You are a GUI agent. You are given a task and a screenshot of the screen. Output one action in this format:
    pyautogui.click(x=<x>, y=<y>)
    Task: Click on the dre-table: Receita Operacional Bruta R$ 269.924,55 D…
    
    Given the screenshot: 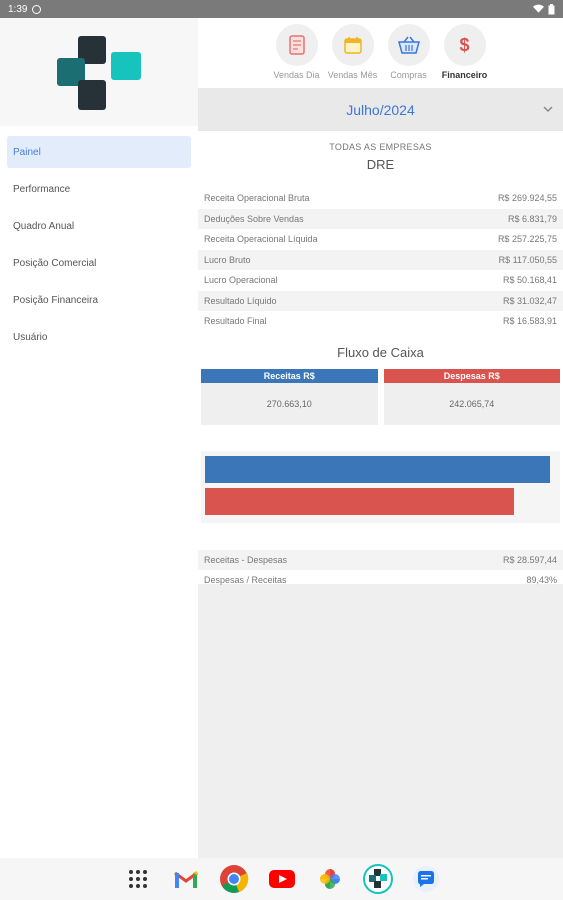 What is the action you would take?
    pyautogui.click(x=380, y=260)
    